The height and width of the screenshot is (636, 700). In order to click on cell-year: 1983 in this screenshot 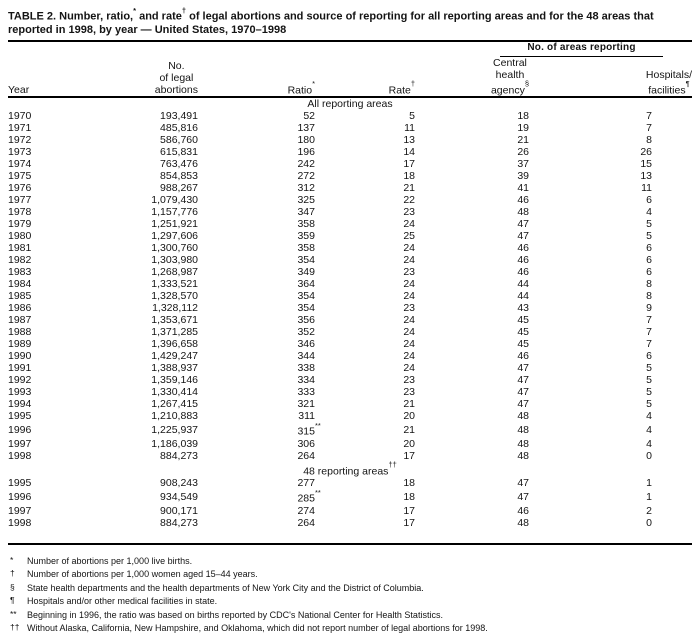, I will do `click(20, 272)`.